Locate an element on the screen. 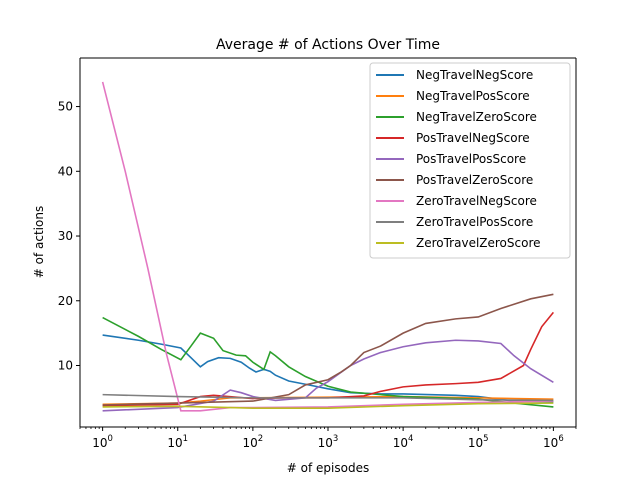  legend-box is located at coordinates (470, 160).